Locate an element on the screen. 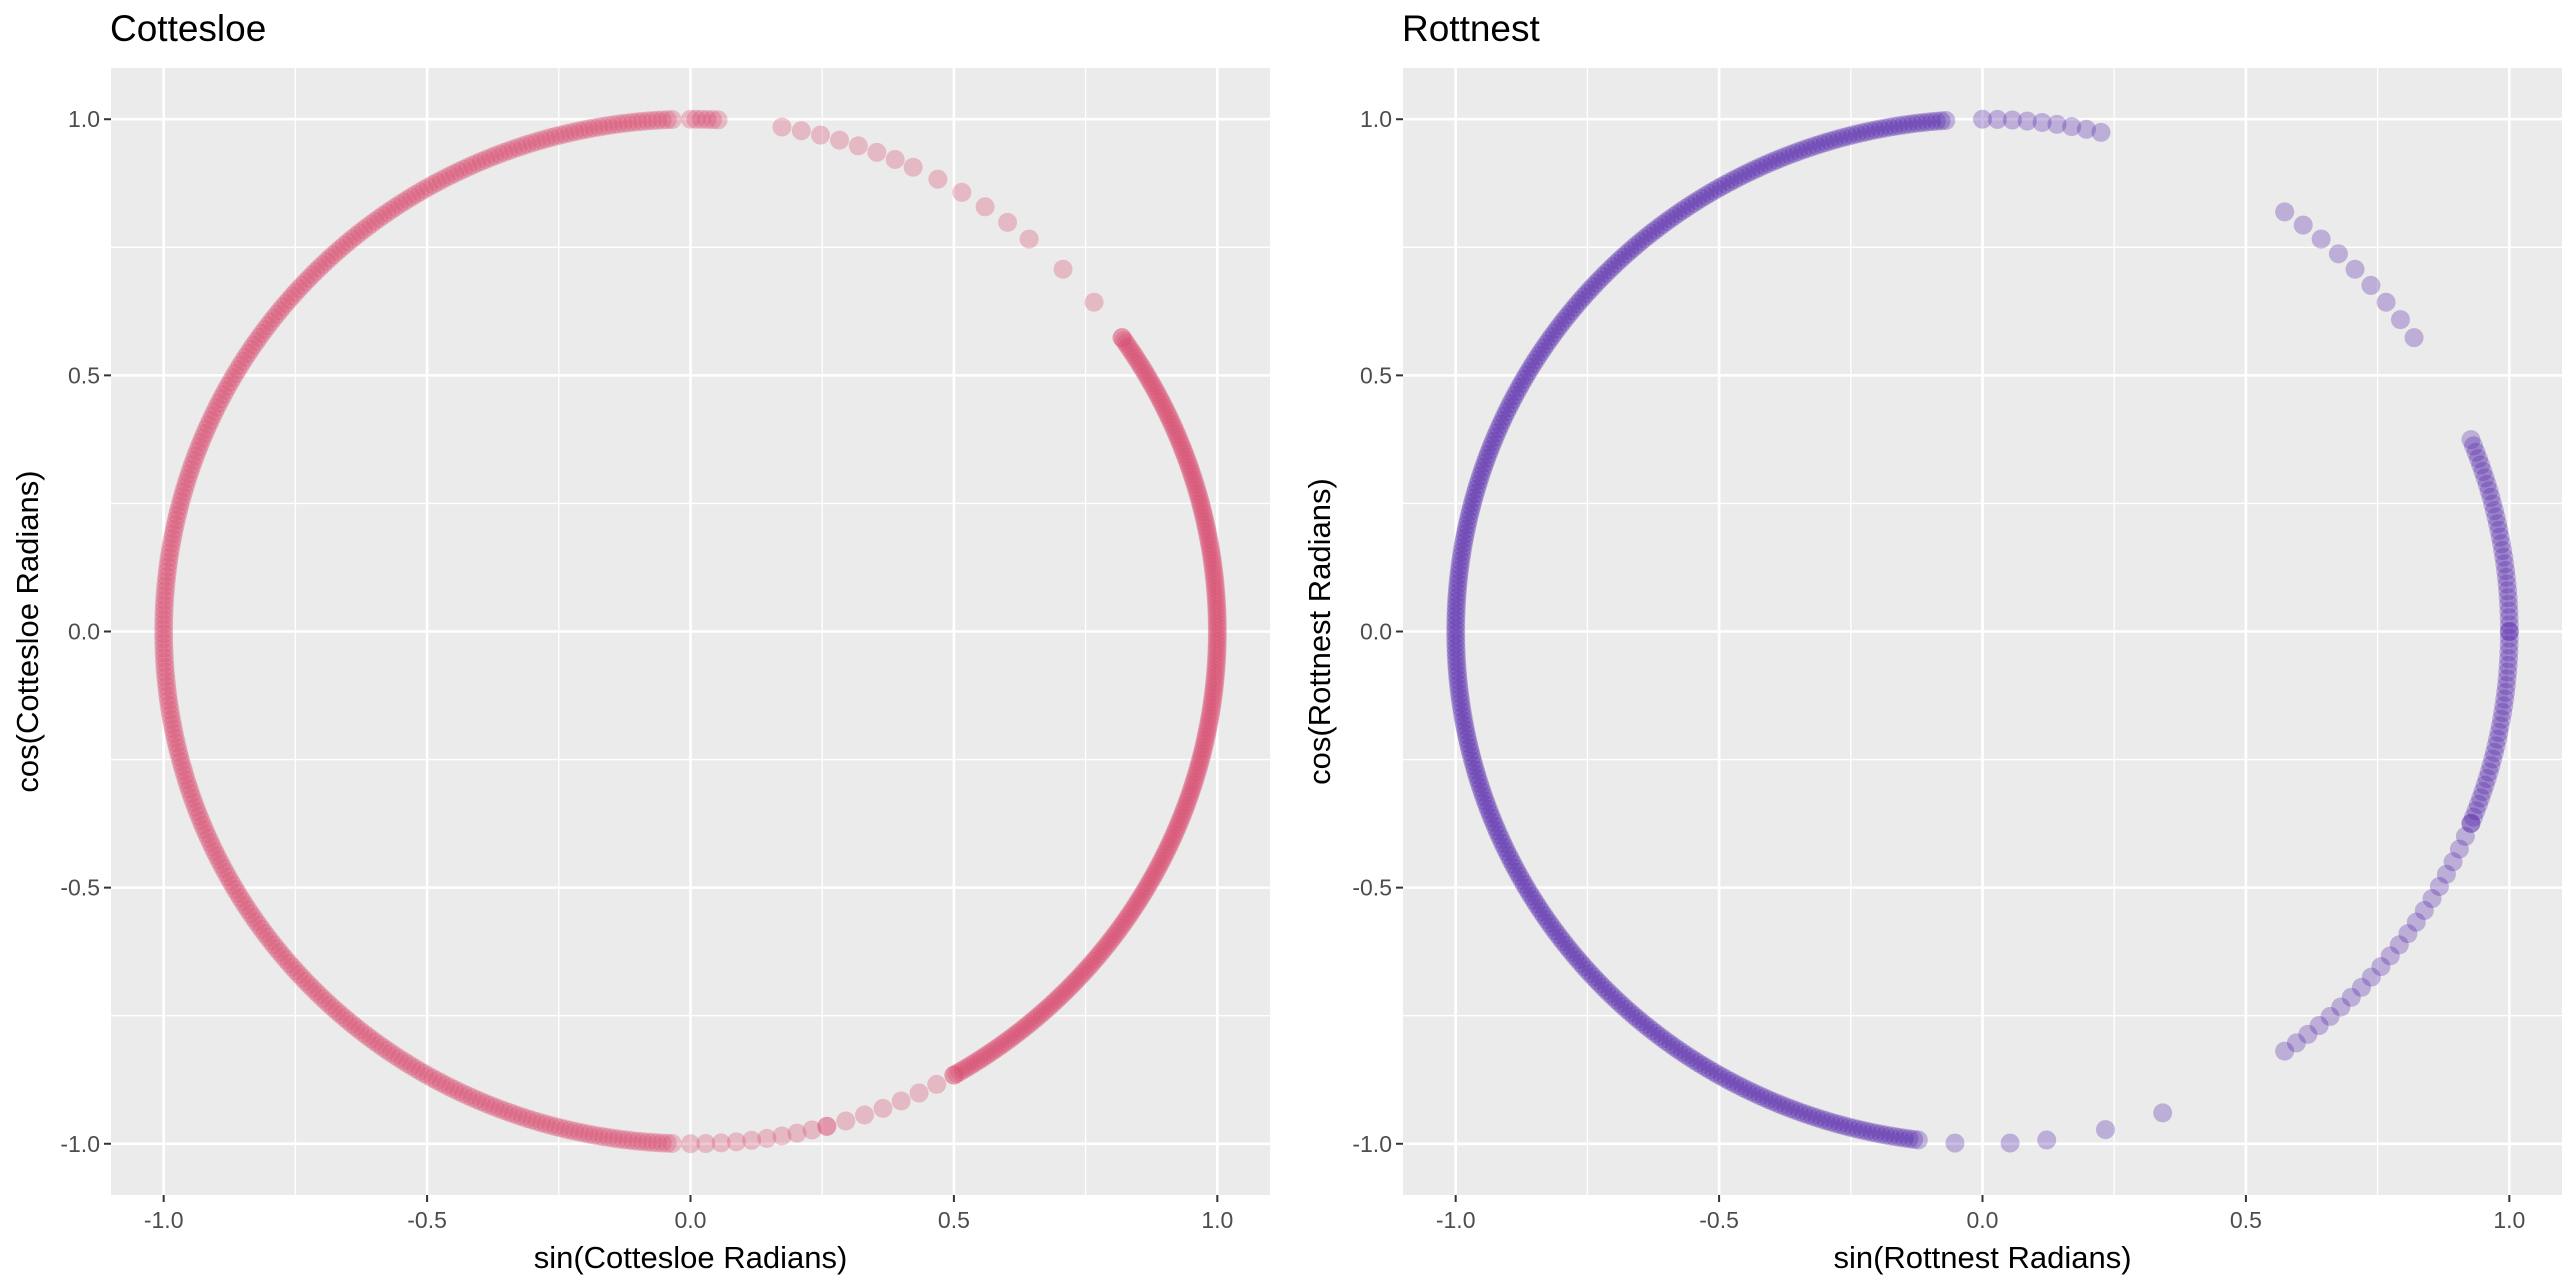 This screenshot has width=2576, height=1288. x-tick-label: -0.5 is located at coordinates (1719, 1220).